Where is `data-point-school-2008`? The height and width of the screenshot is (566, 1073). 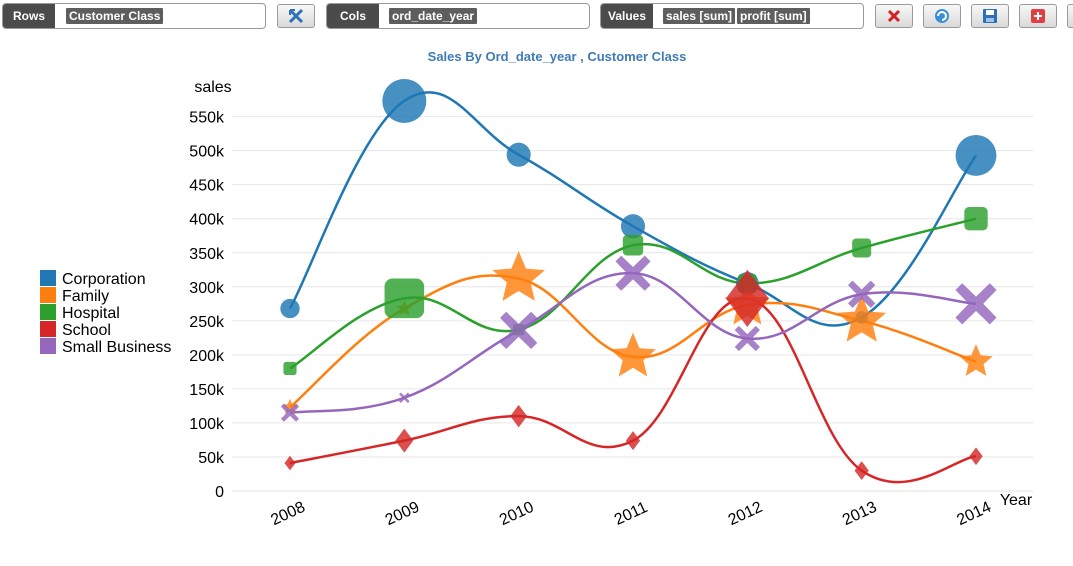
data-point-school-2008 is located at coordinates (290, 463).